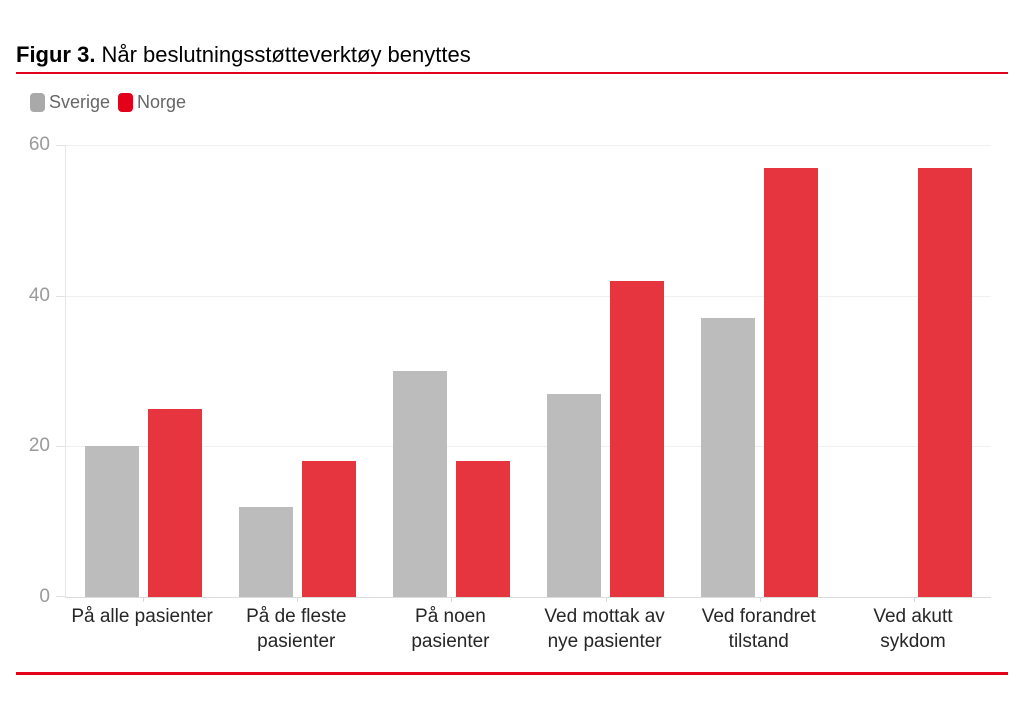 The height and width of the screenshot is (710, 1024). Describe the element at coordinates (80, 102) in the screenshot. I see `legend-label: Sverige` at that location.